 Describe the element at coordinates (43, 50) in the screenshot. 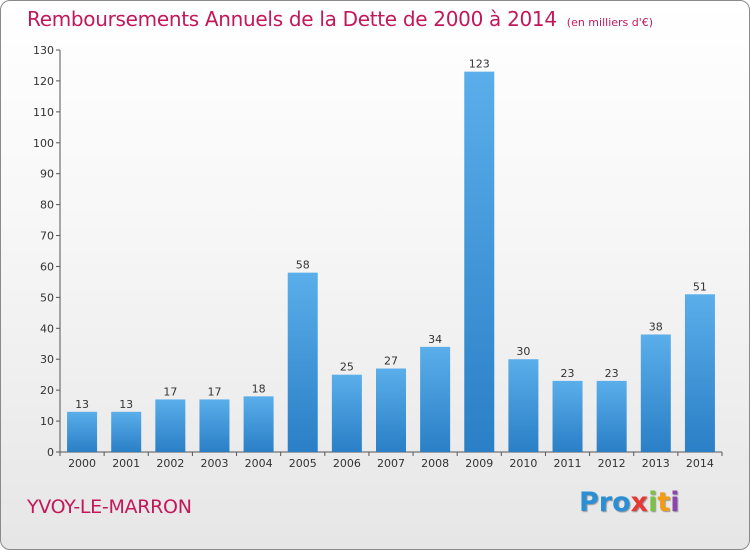

I see `y-tick-label: 130` at that location.